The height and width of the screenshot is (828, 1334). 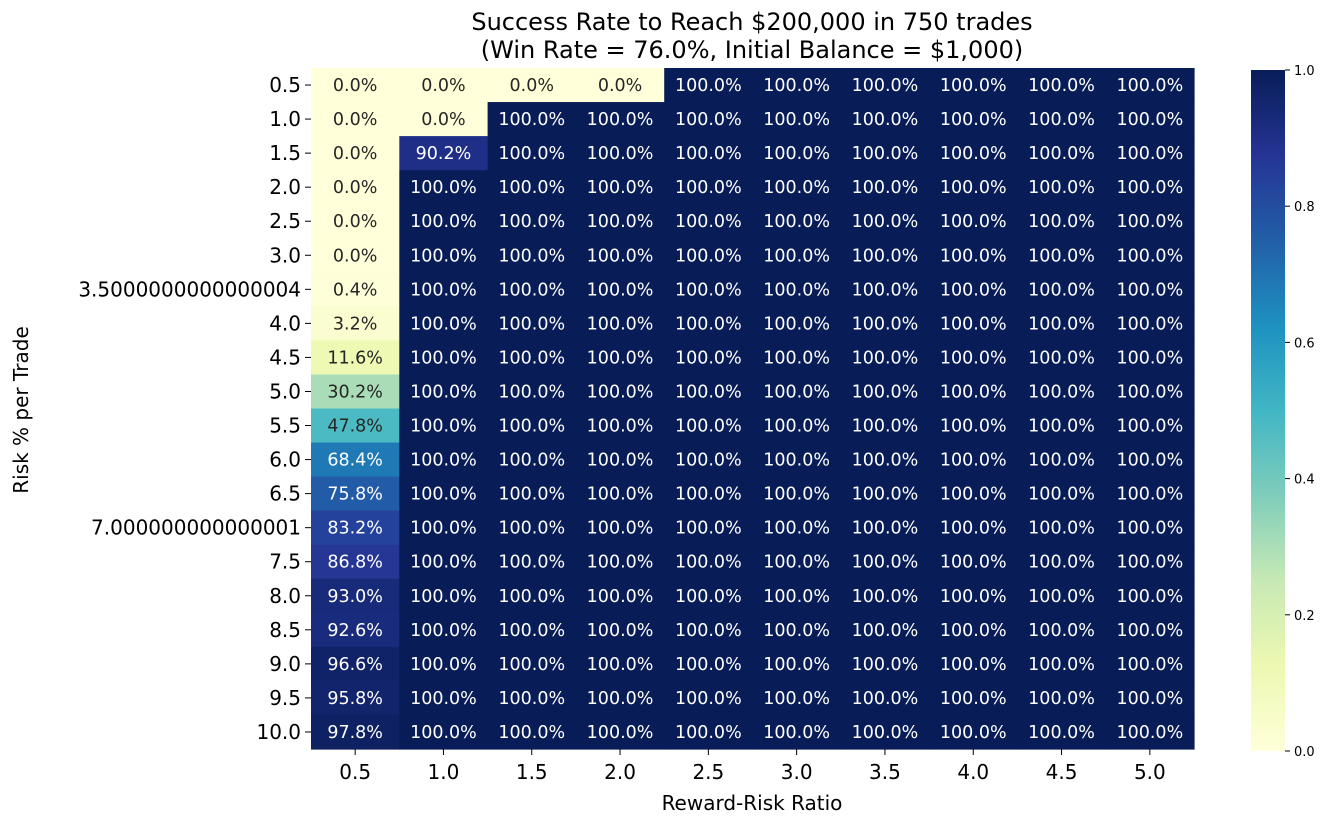 I want to click on y-tick-label: 4.0, so click(x=285, y=323).